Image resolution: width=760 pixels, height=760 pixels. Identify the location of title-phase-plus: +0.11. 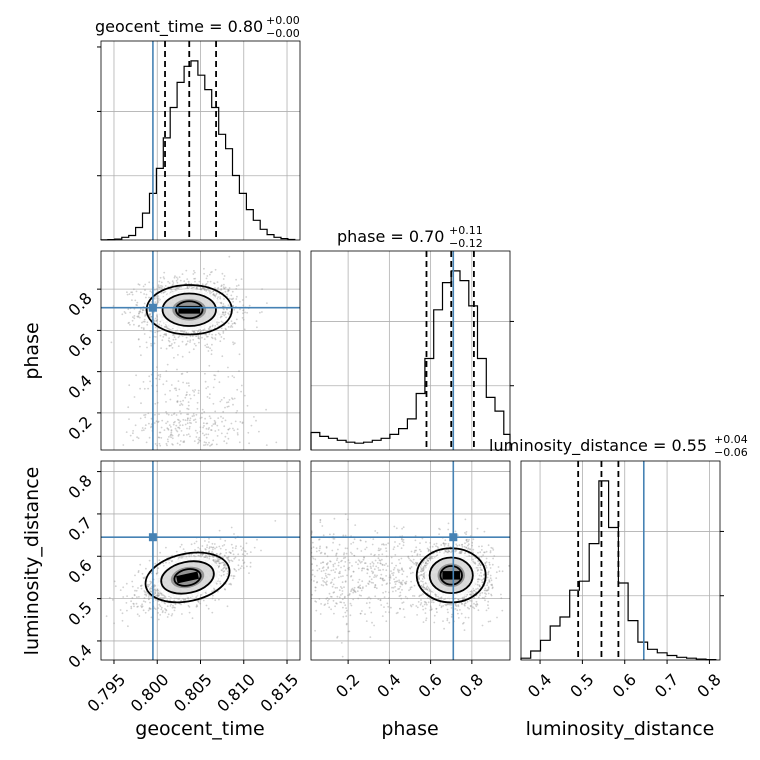
(466, 230).